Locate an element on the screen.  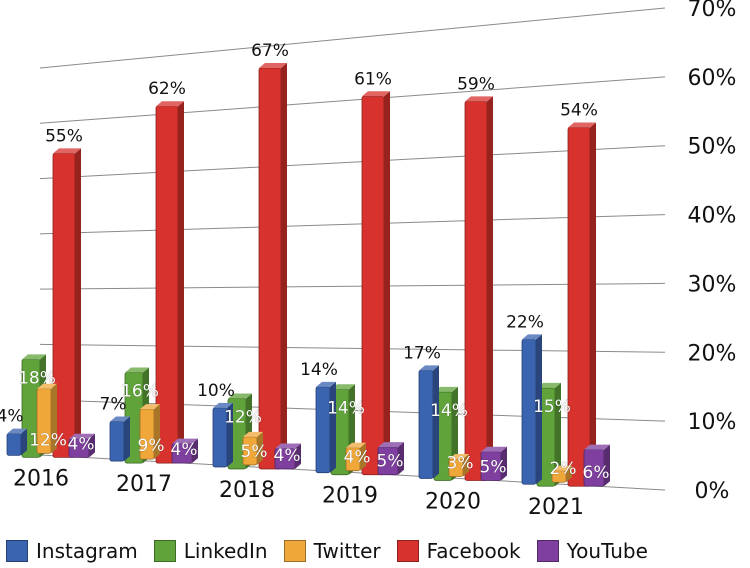
bar-side-twitter-2017 is located at coordinates (157, 432).